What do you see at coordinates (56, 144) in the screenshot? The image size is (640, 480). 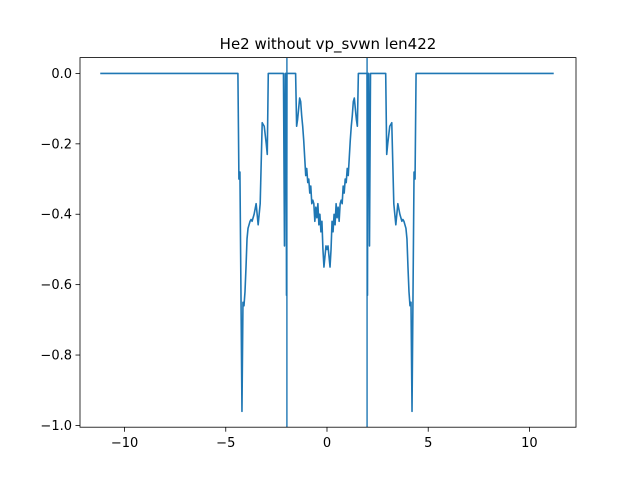 I see `y-tick-label: −0.2` at bounding box center [56, 144].